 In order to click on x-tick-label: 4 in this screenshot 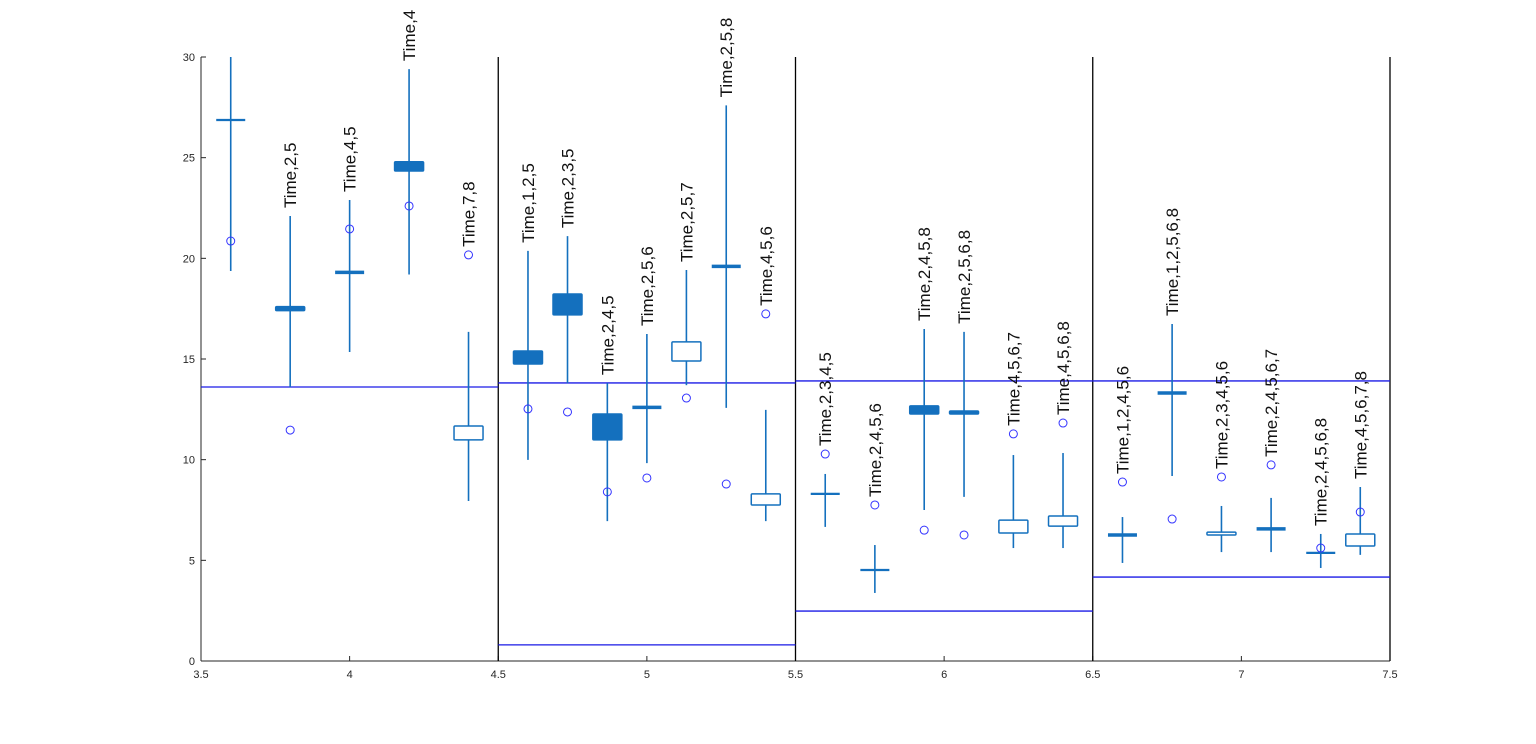, I will do `click(350, 675)`.